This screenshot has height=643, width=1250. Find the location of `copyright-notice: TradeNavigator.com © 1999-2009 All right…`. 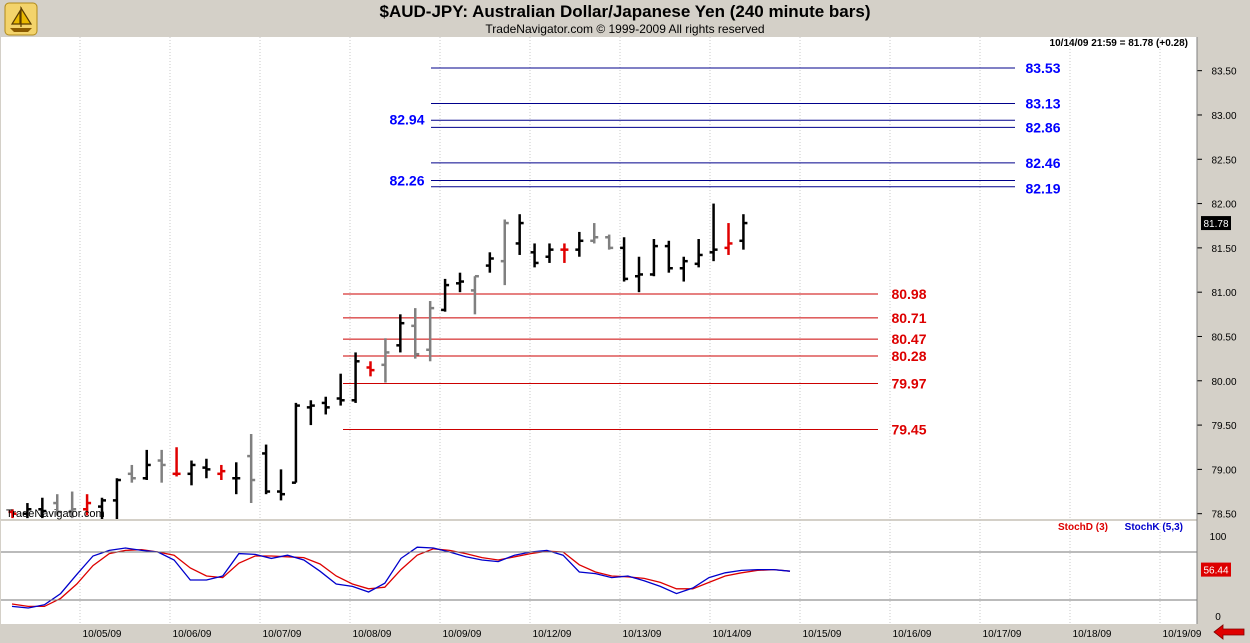

copyright-notice: TradeNavigator.com © 1999-2009 All right… is located at coordinates (625, 29).